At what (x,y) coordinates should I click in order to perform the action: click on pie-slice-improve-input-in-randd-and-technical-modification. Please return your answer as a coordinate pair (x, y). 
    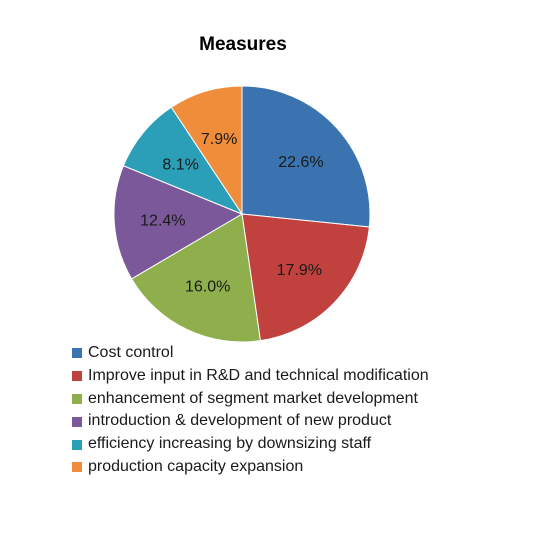
    Looking at the image, I should click on (305, 277).